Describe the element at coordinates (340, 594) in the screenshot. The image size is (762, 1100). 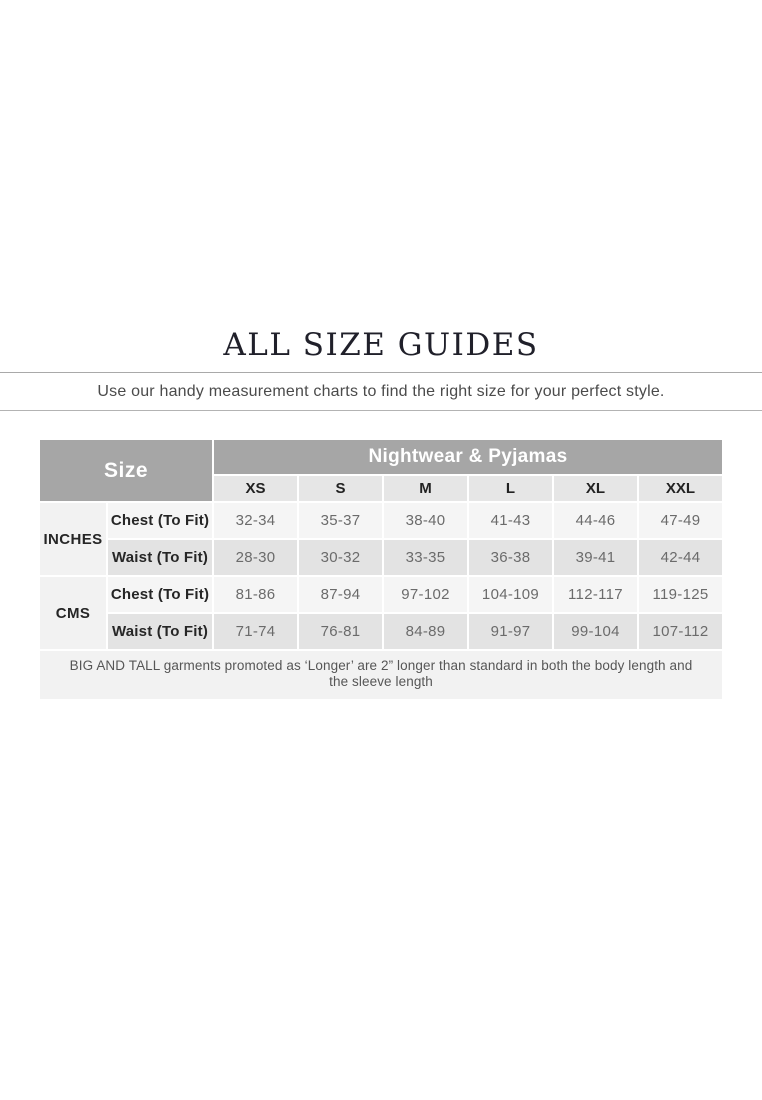
I see `cell-value: 87-94` at that location.